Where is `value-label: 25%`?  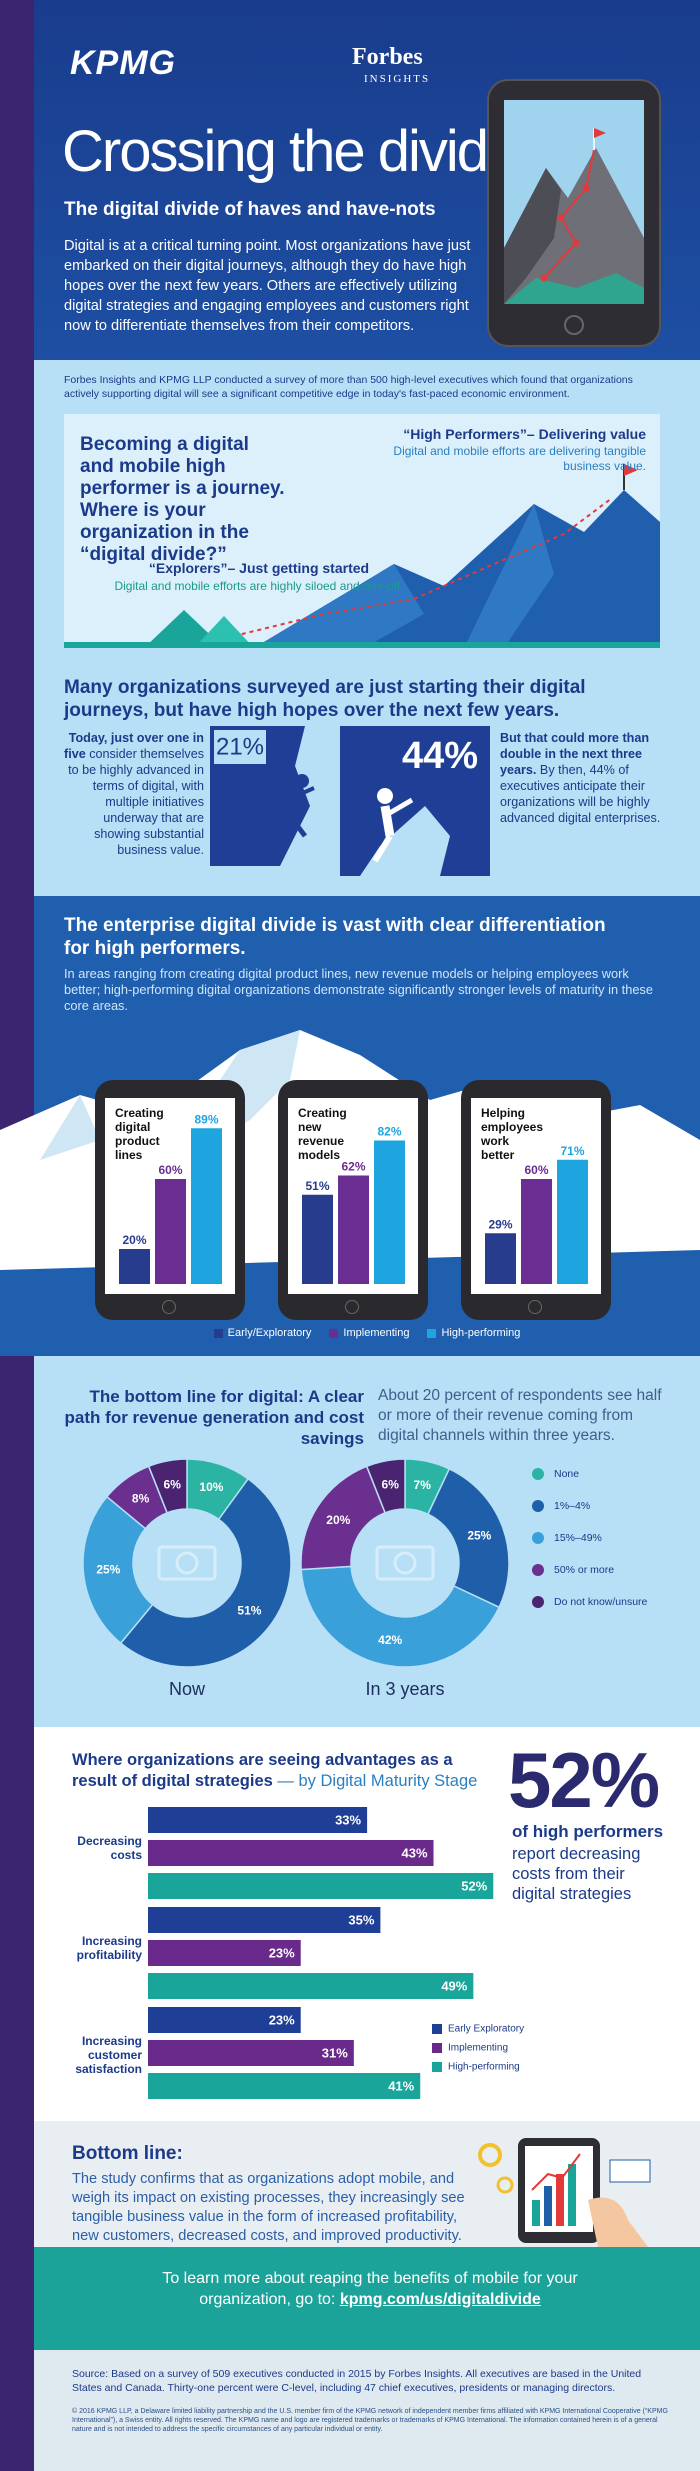 value-label: 25% is located at coordinates (479, 1535).